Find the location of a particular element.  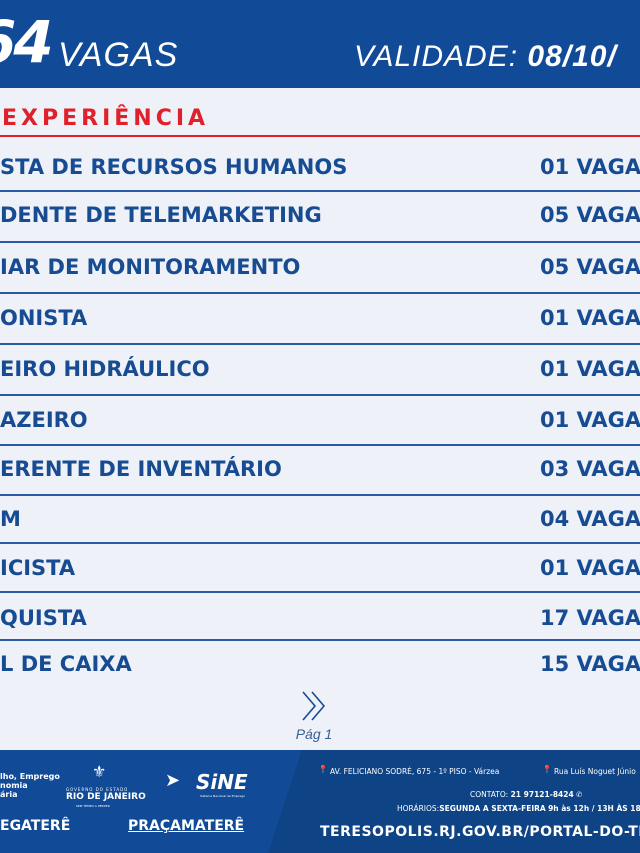

job-vacancies: 17 VAGA is located at coordinates (590, 618).